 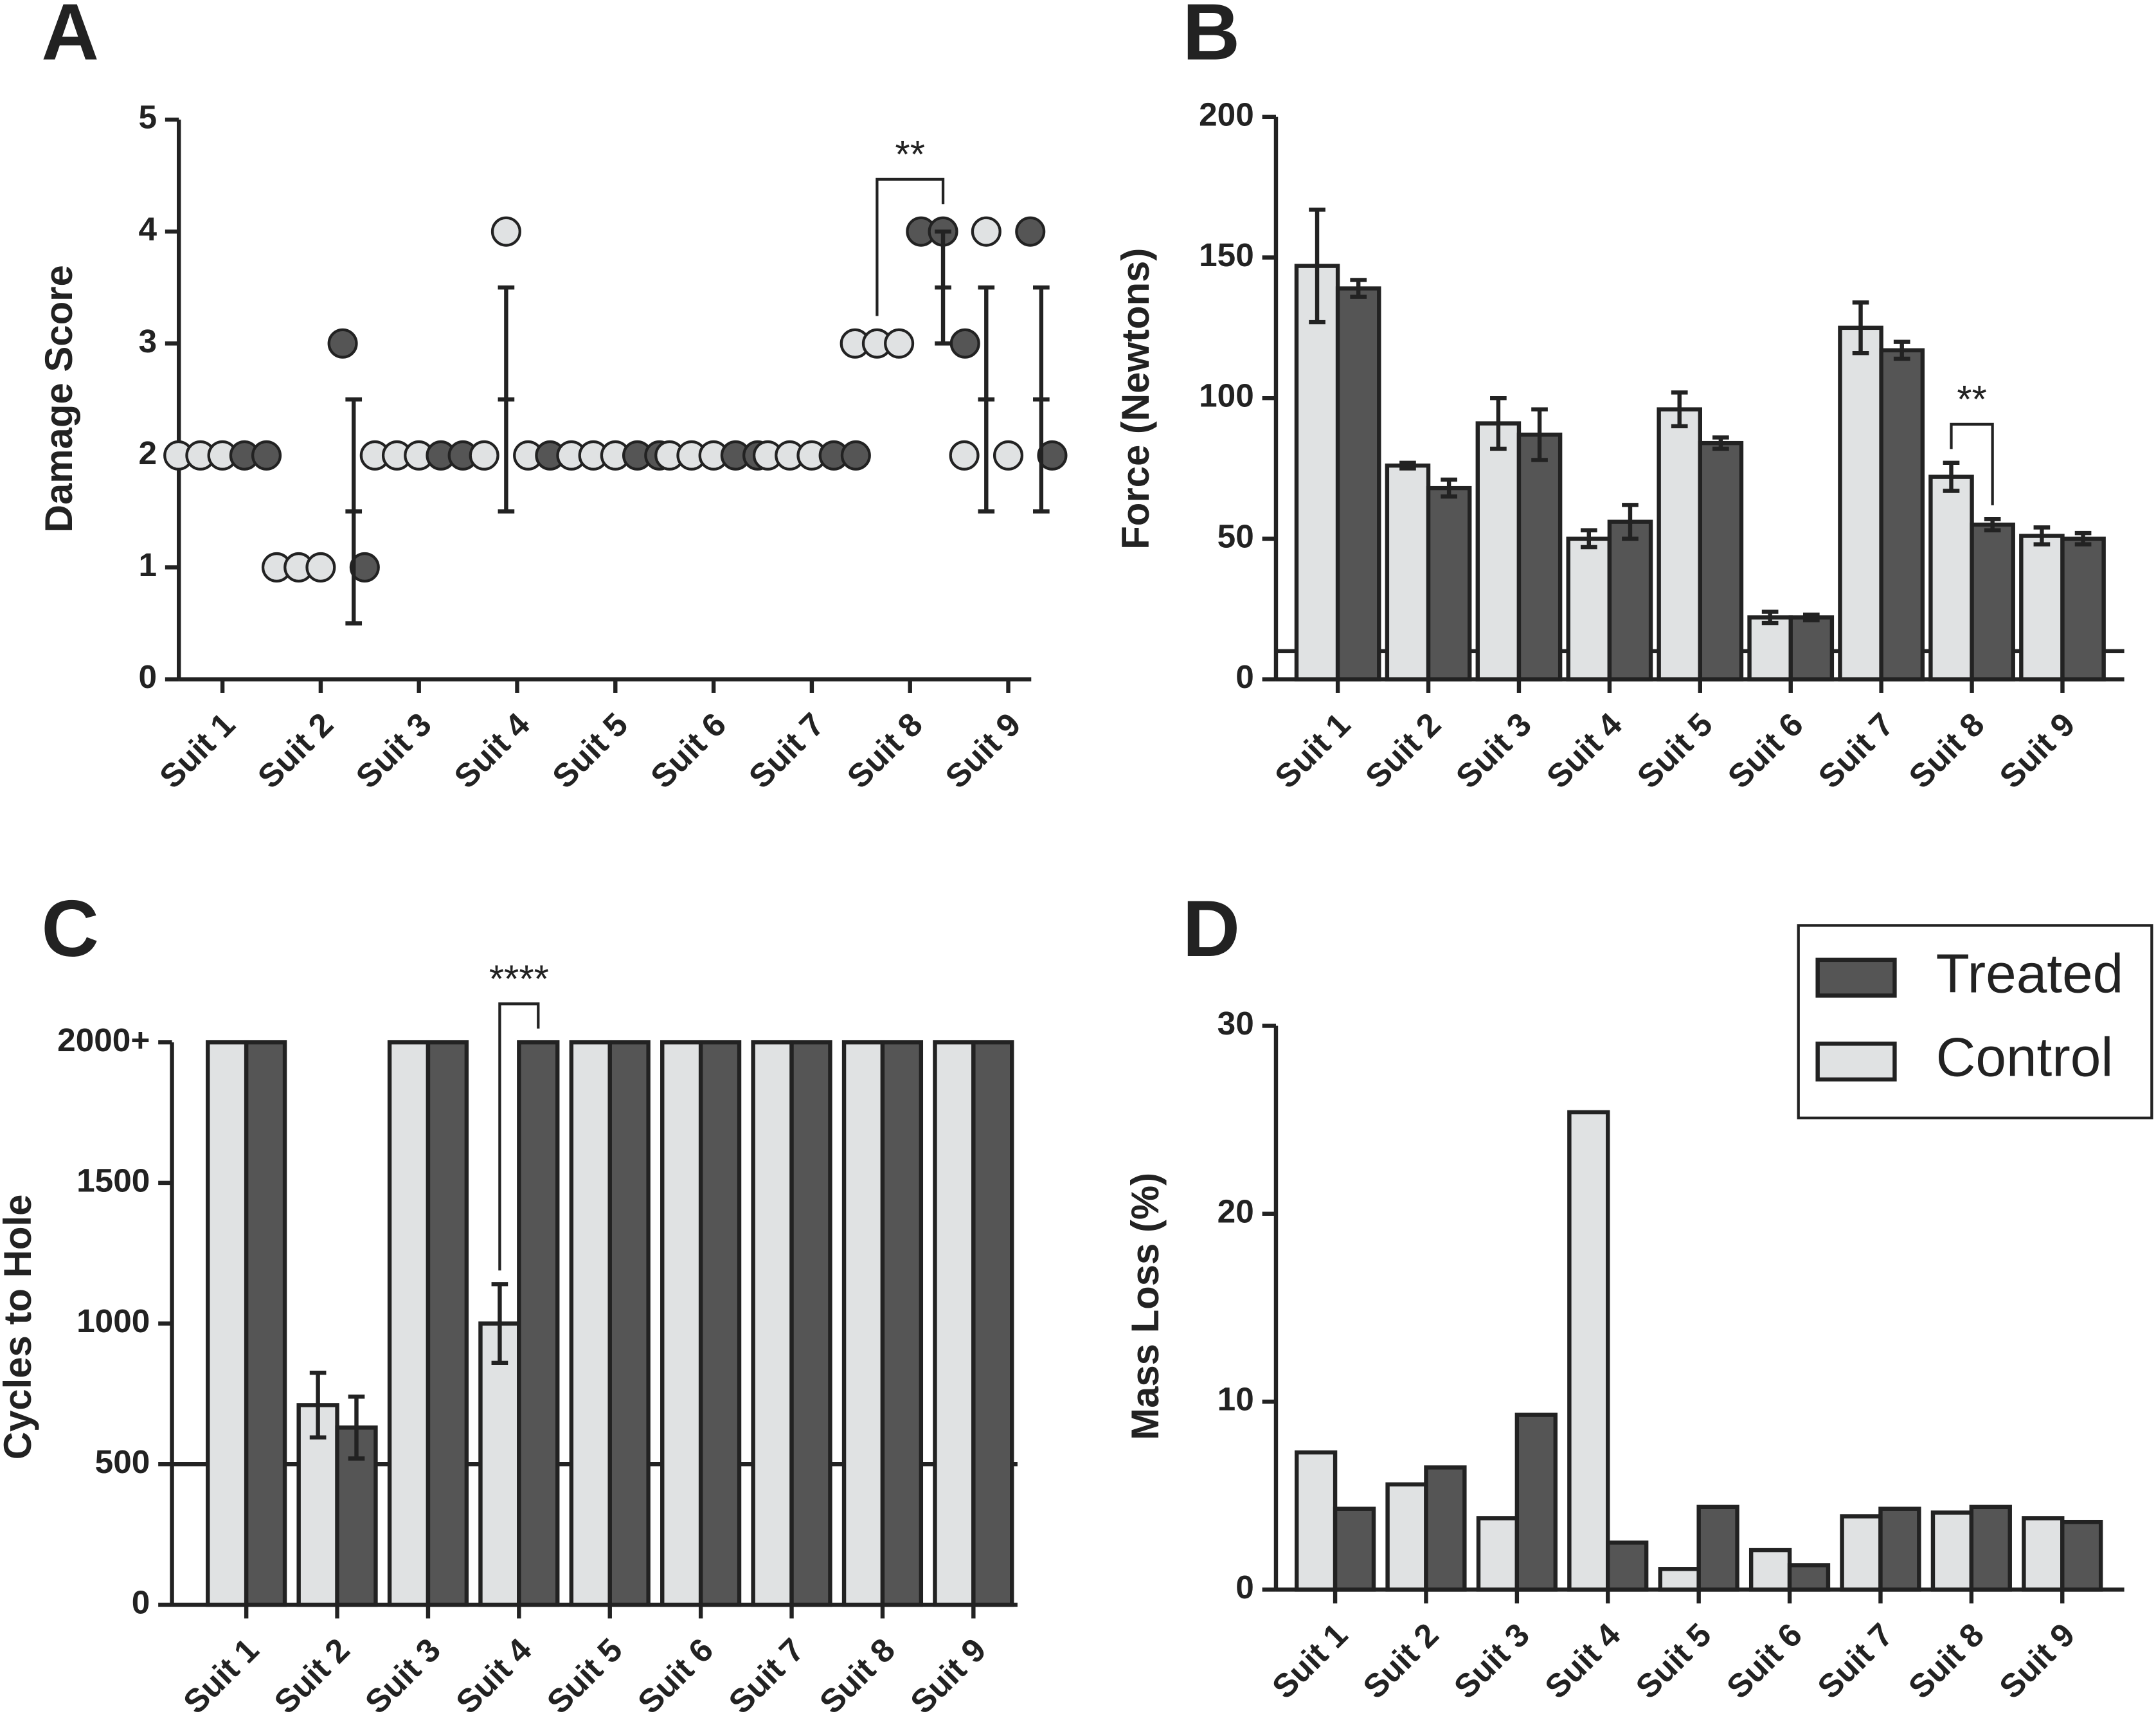 What do you see at coordinates (103, 1040) in the screenshot?
I see `y-tick-label: 2000+` at bounding box center [103, 1040].